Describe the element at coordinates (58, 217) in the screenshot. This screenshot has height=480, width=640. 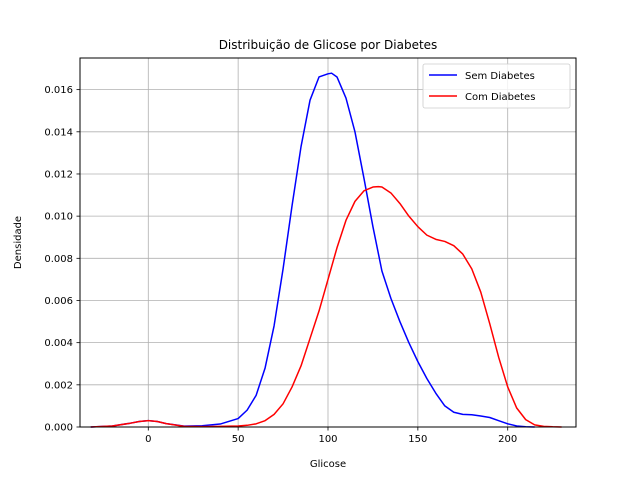
I see `y-tick-label: 0.010` at that location.